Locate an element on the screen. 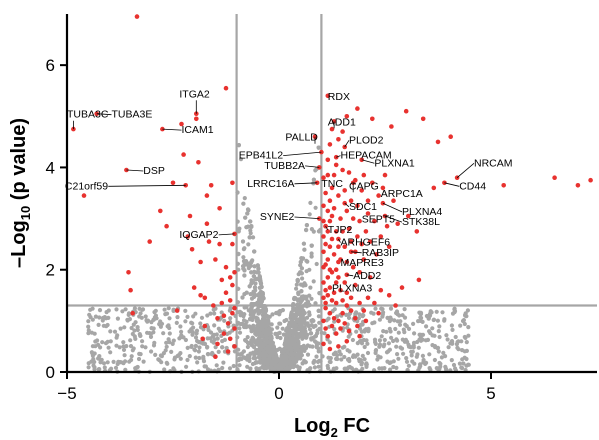 The height and width of the screenshot is (440, 599). gene-label: RAB3IP is located at coordinates (380, 253).